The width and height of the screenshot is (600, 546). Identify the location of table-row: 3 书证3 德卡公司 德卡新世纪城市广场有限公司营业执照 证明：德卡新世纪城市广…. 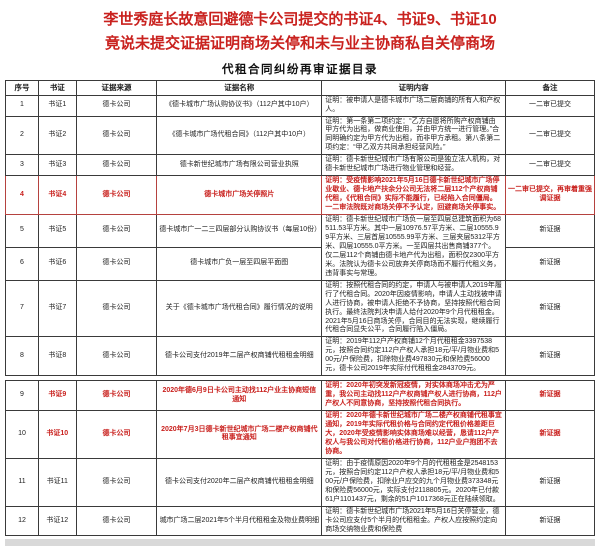
(300, 165).